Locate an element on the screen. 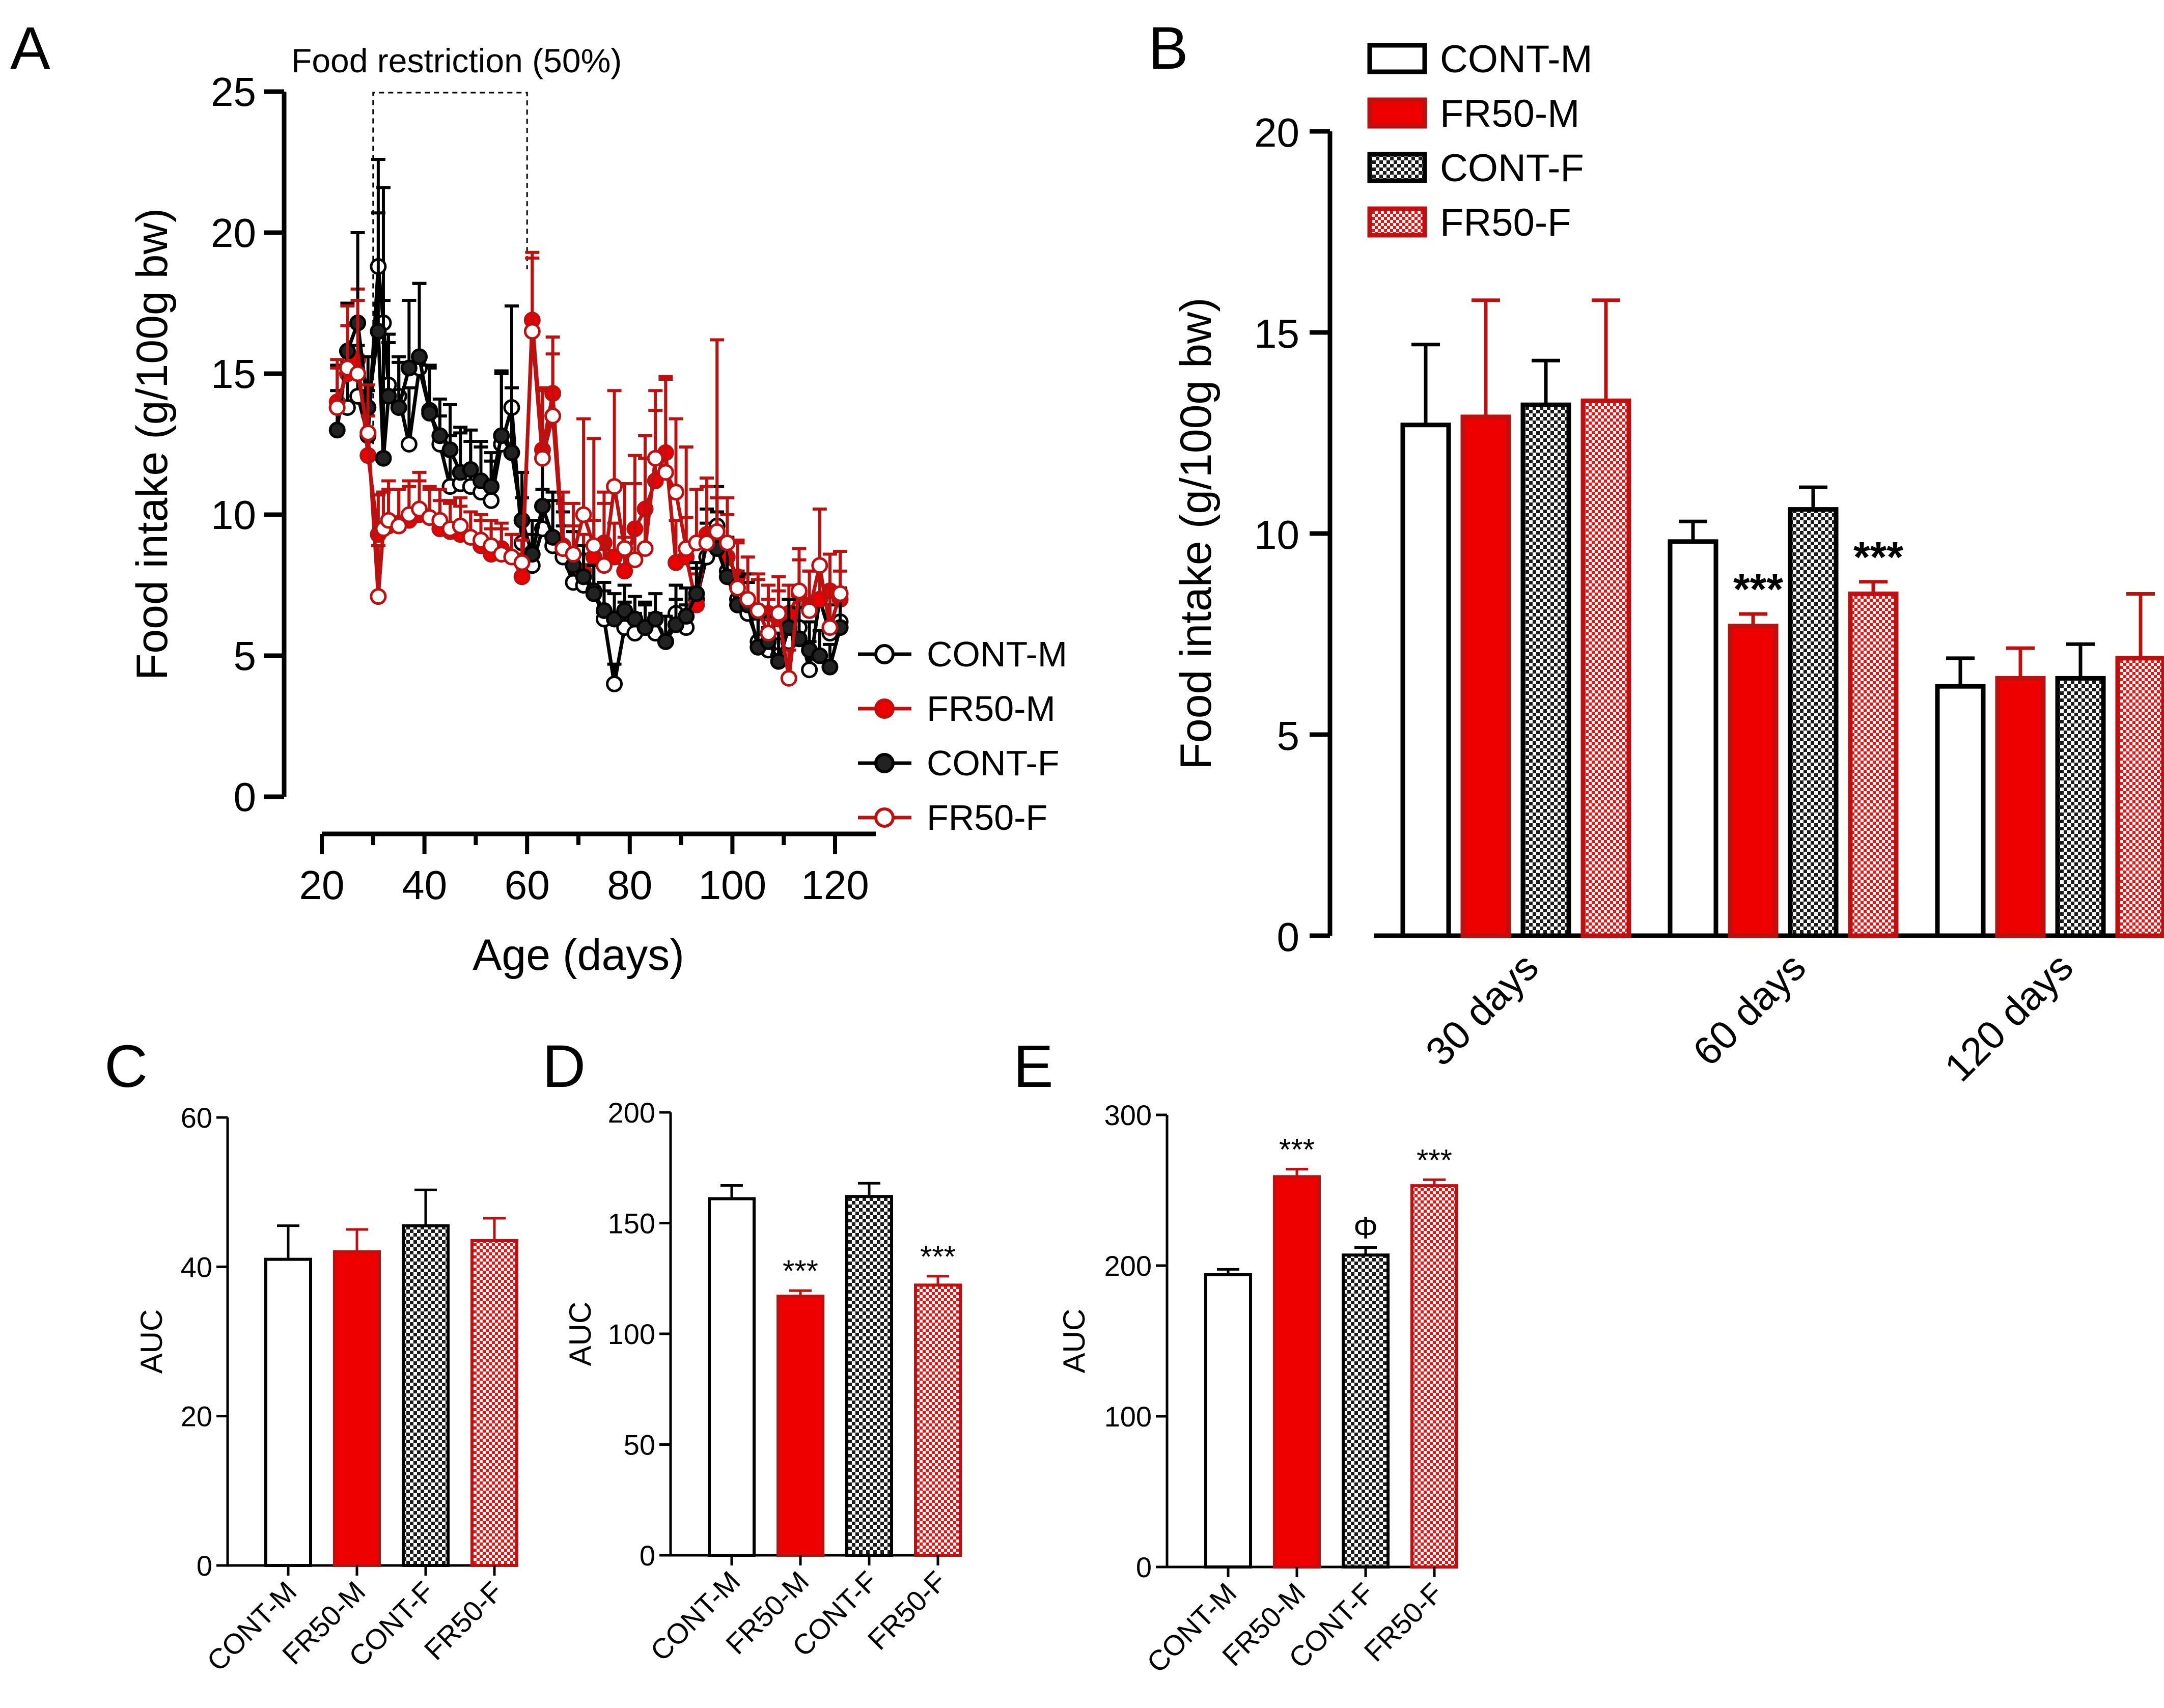 The image size is (2164, 1708). legend-label: CONT-M is located at coordinates (997, 654).